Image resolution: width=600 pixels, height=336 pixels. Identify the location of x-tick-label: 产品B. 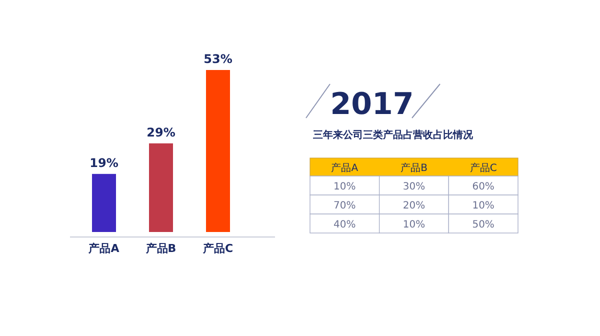
(160, 248).